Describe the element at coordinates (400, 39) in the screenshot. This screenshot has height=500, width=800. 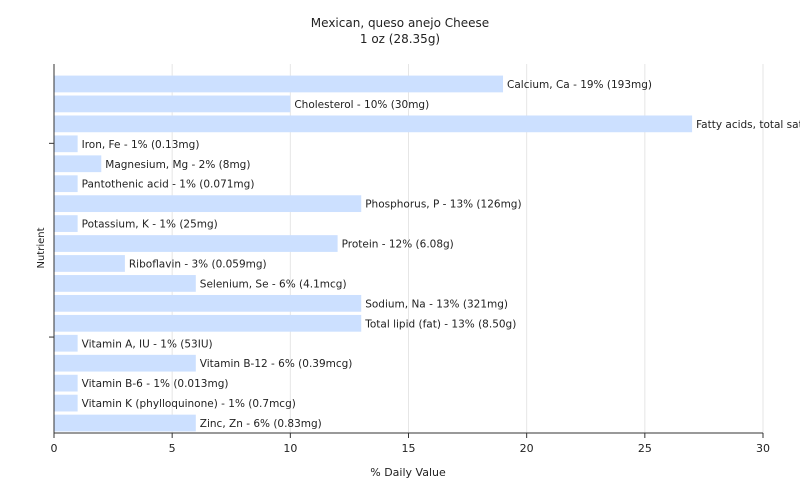
I see `chart-subtitle: 1 oz (28.35g)` at that location.